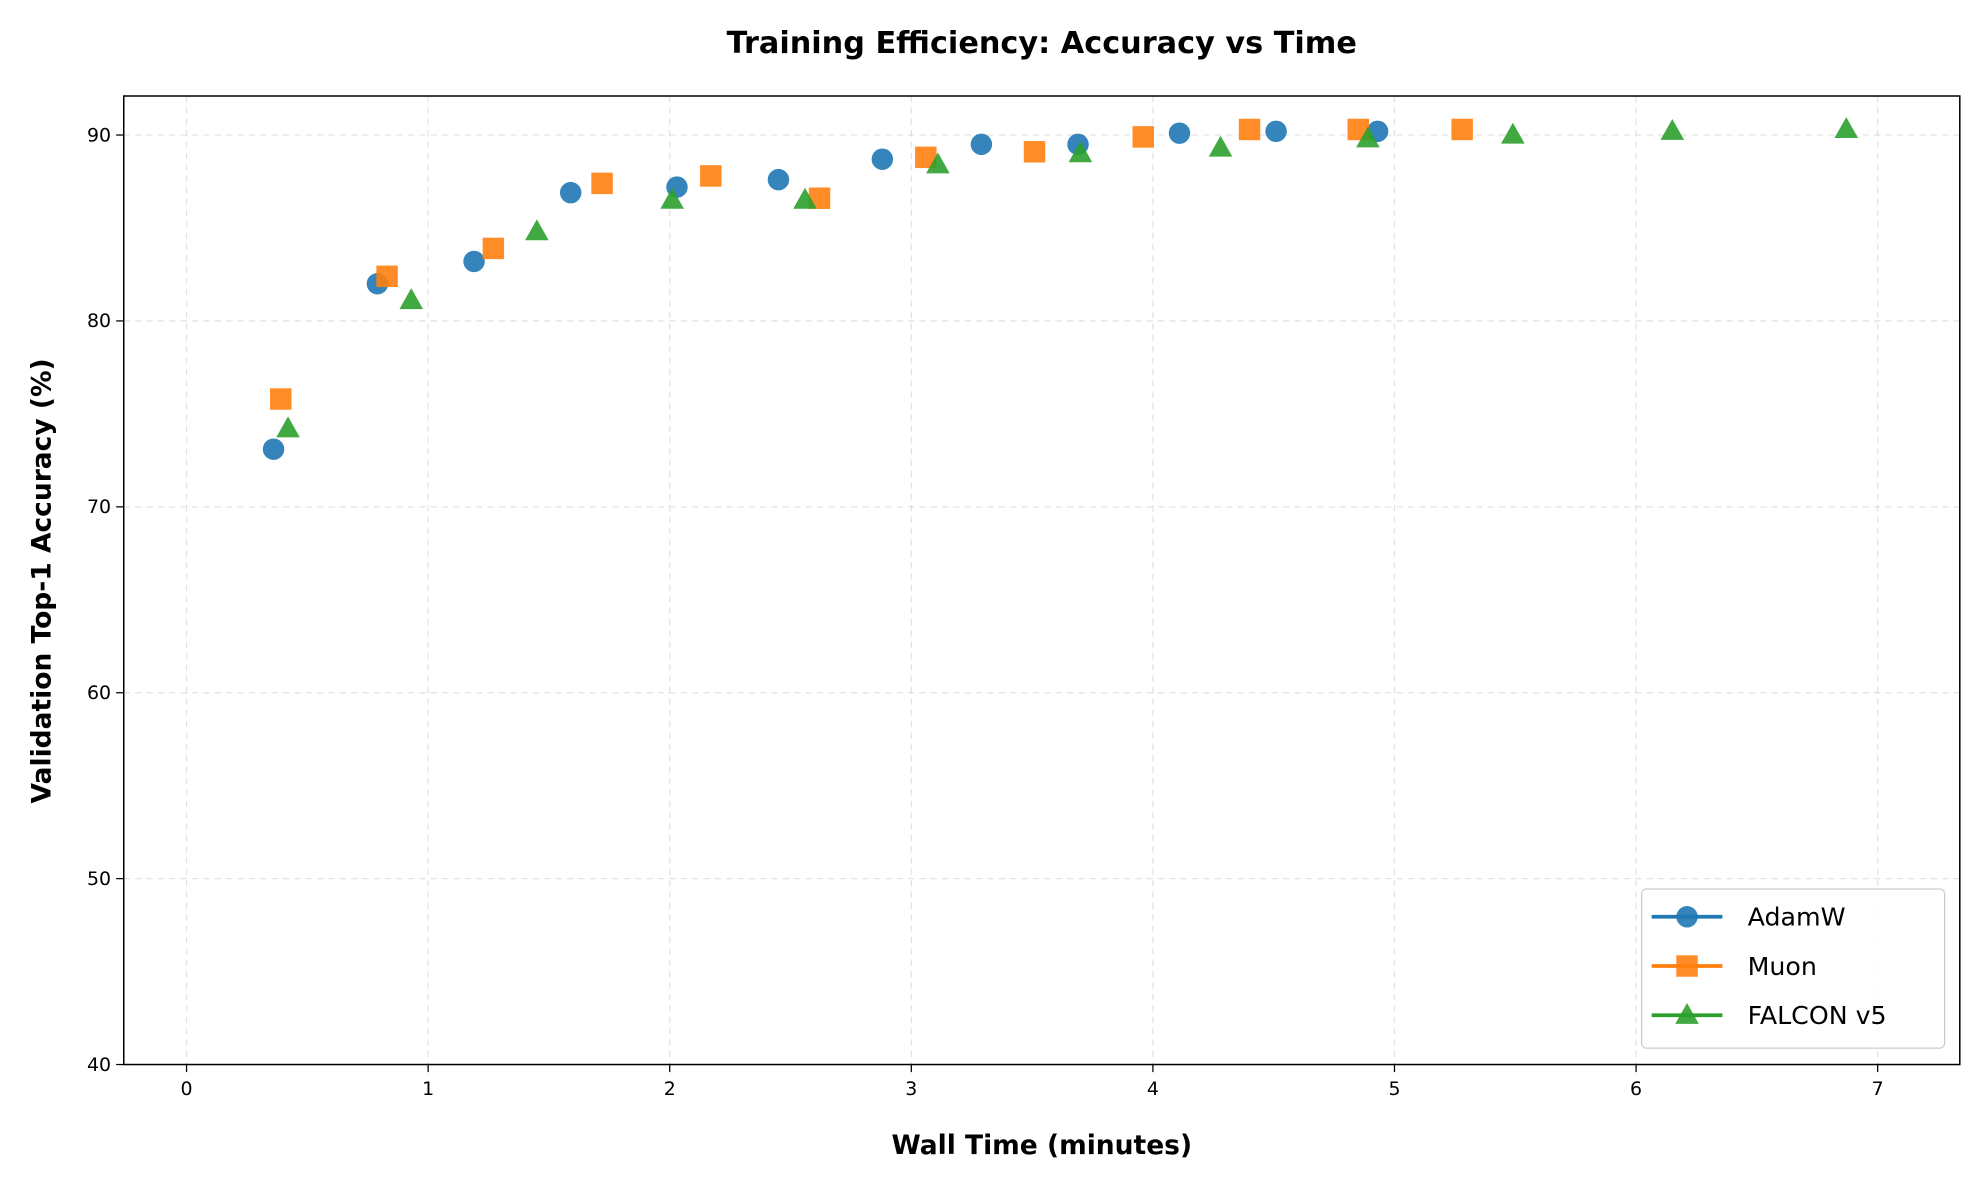  I want to click on x-tick-label: 6, so click(1636, 1089).